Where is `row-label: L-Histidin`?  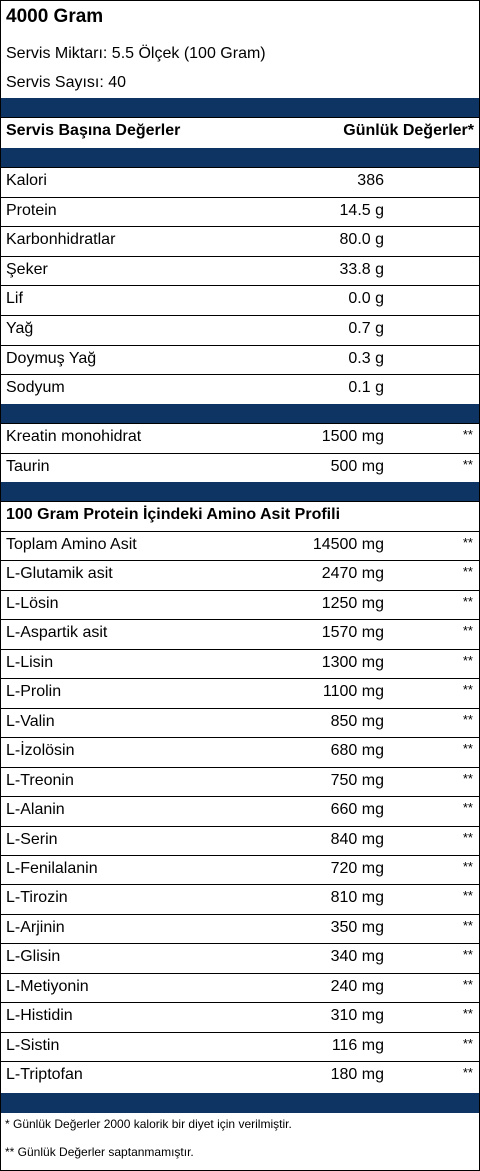 row-label: L-Histidin is located at coordinates (39, 1016).